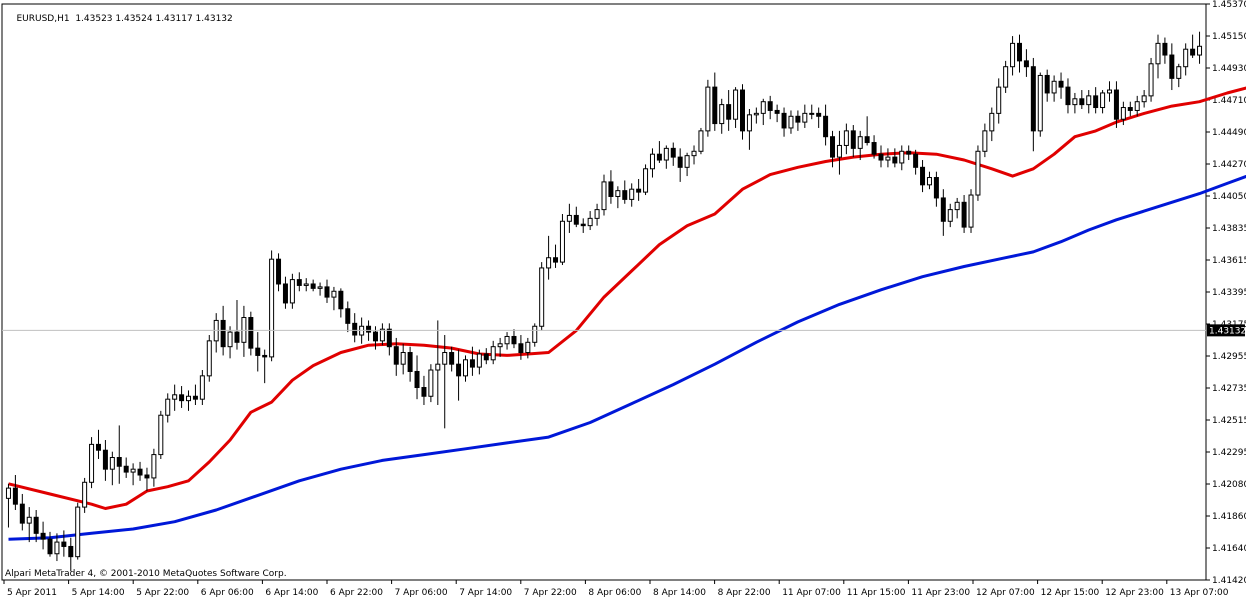 The height and width of the screenshot is (604, 1246). I want to click on ohlc-readout: 1.43523 1.43524 1.43117 1.43132, so click(153, 19).